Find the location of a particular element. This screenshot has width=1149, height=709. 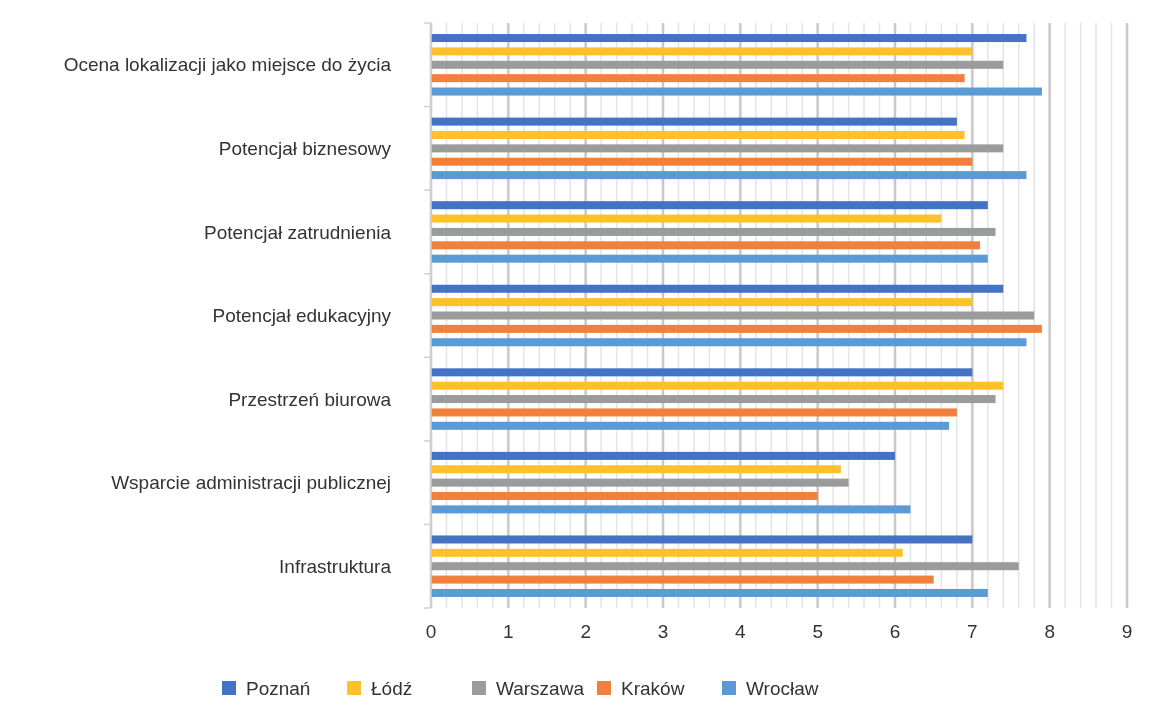

legend-label: Warszawa is located at coordinates (540, 688).